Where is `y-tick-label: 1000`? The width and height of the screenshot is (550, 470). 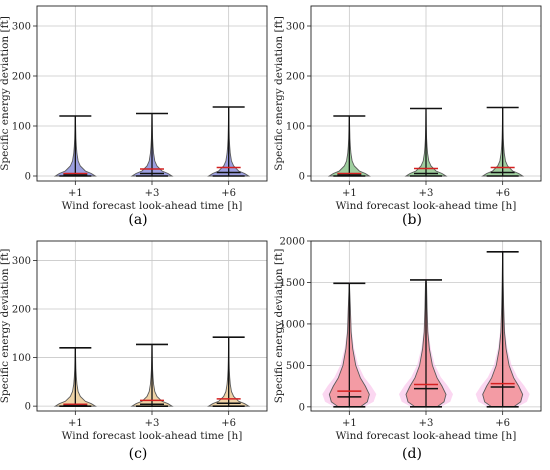
y-tick-label: 1000 is located at coordinates (292, 324).